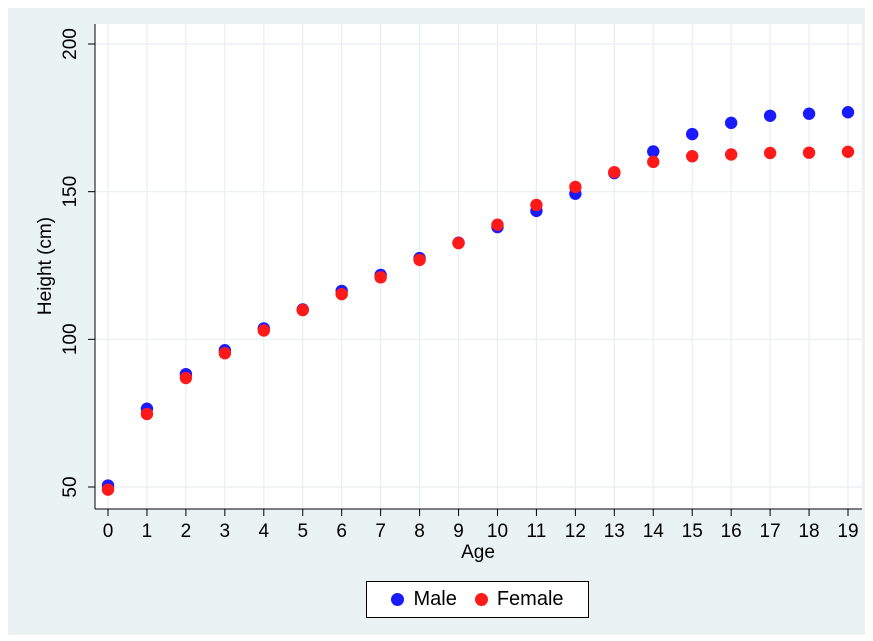 The width and height of the screenshot is (873, 641). I want to click on x-tick-label-1: 1, so click(147, 531).